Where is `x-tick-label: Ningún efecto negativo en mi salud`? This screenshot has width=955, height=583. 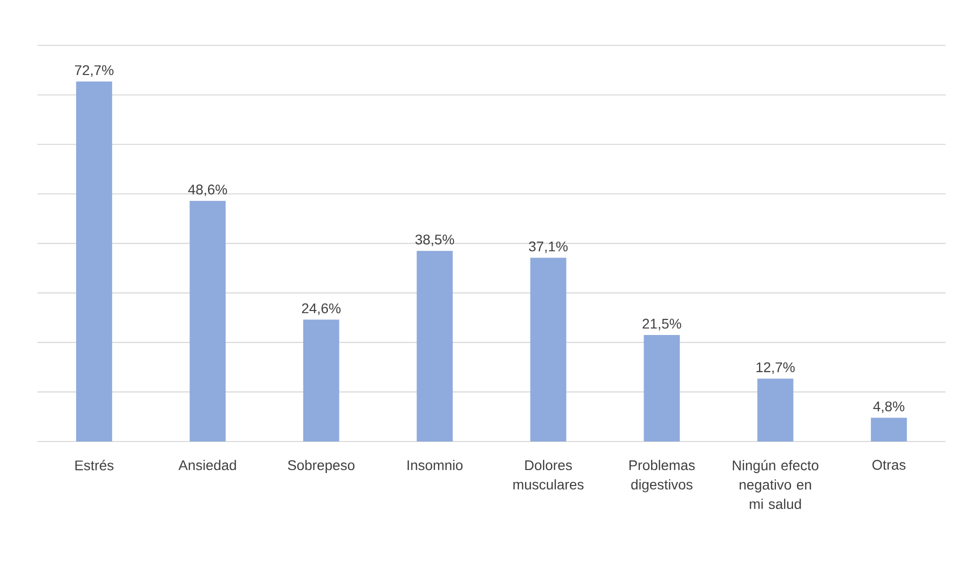
x-tick-label: Ningún efecto negativo en mi salud is located at coordinates (775, 485).